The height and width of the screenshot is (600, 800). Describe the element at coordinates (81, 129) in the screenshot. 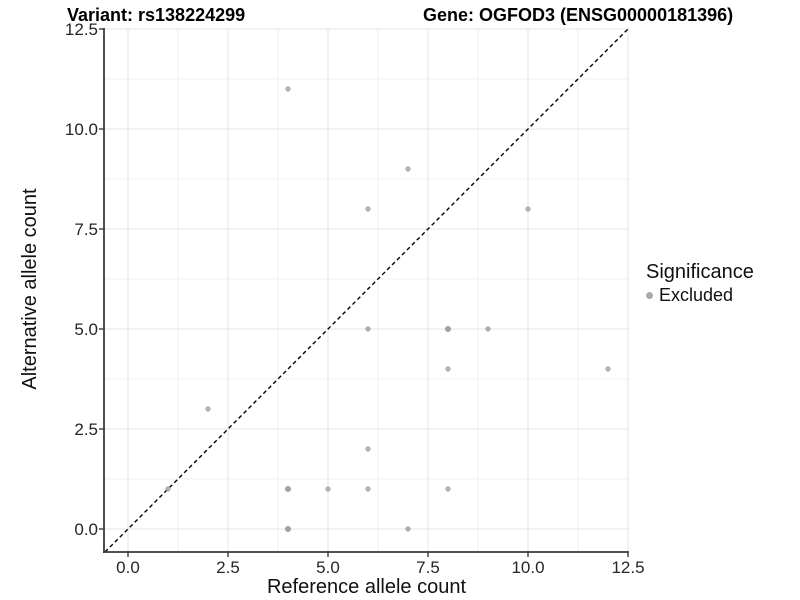

I see `y-tick-label: 10.0` at that location.